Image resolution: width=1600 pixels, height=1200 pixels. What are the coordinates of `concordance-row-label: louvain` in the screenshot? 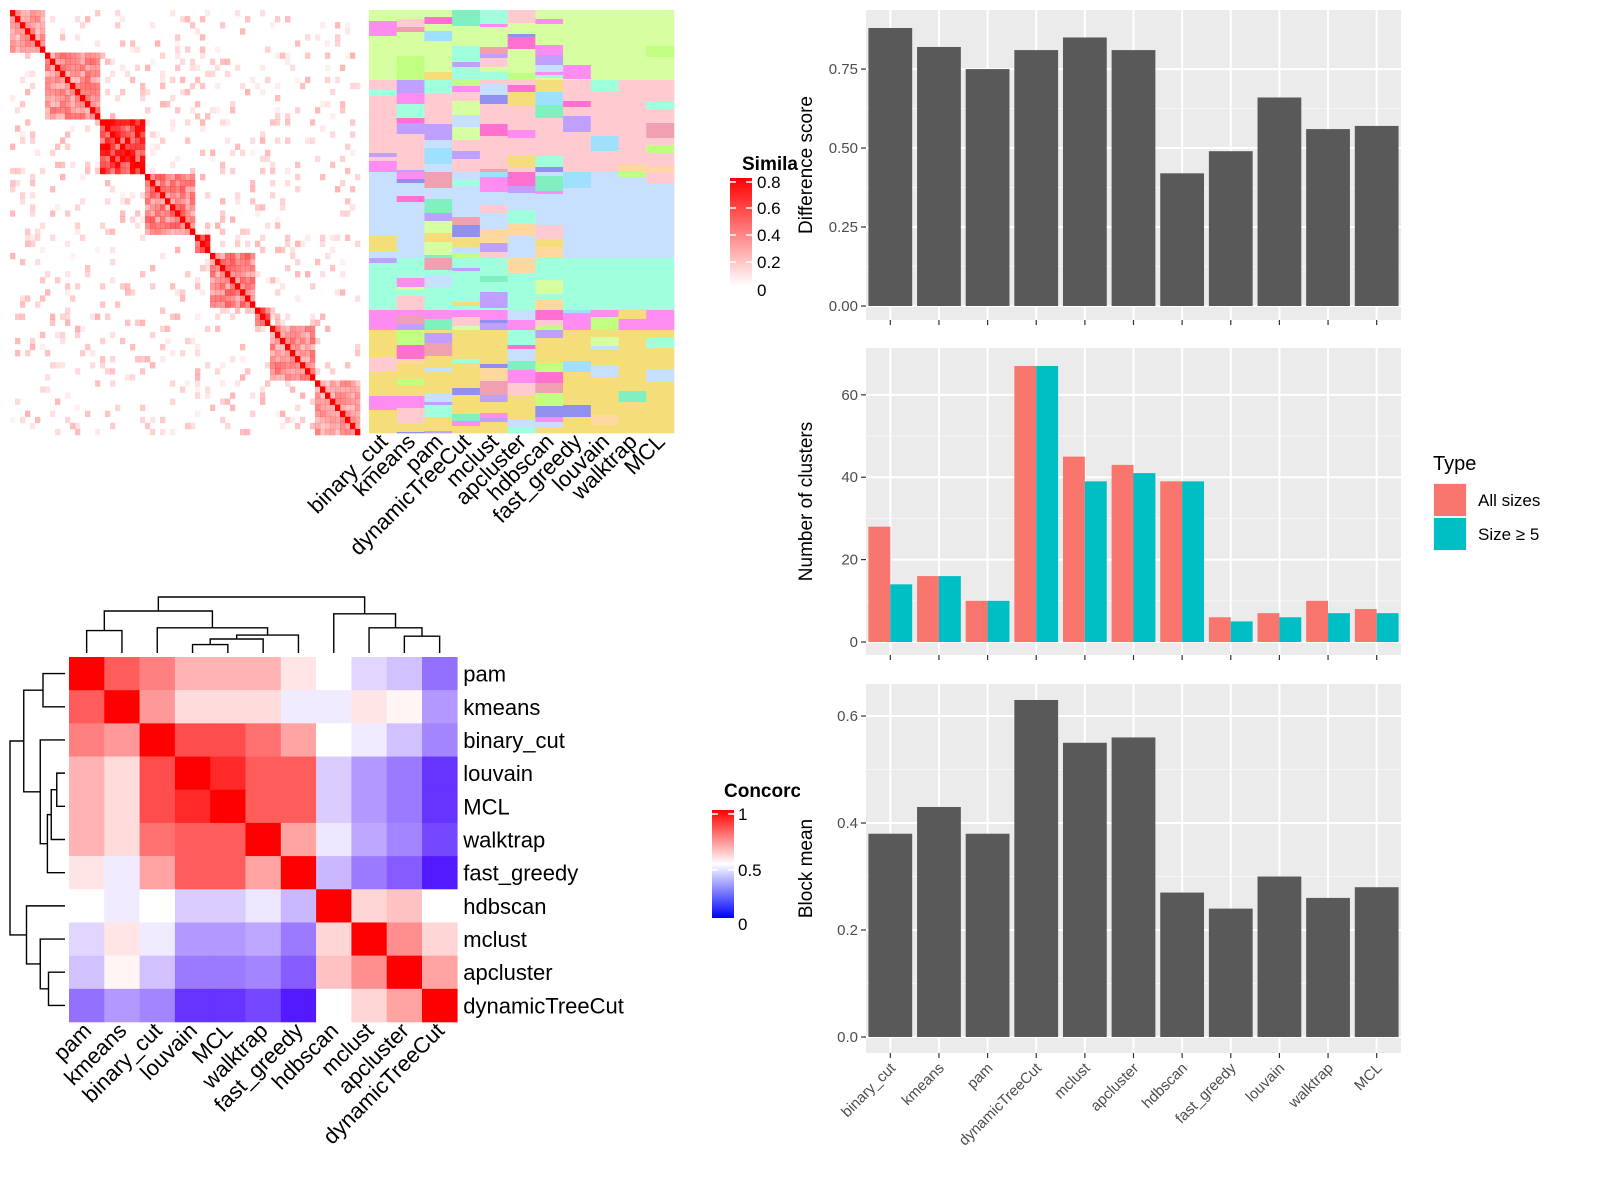 It's located at (498, 773).